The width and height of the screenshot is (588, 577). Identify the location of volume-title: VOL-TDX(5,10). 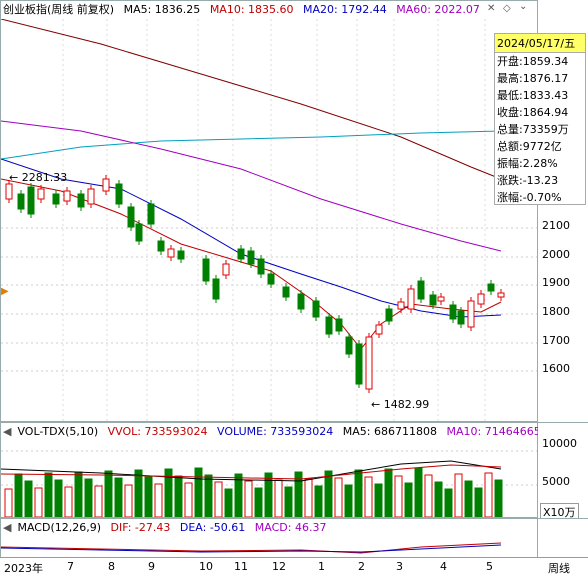
(58, 431).